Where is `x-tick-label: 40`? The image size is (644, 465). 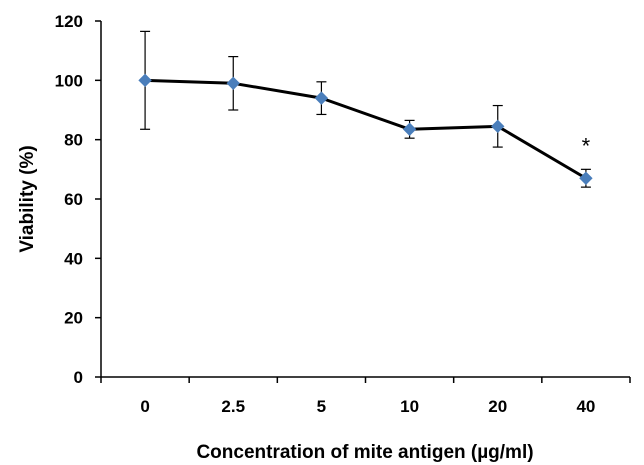
x-tick-label: 40 is located at coordinates (585, 406).